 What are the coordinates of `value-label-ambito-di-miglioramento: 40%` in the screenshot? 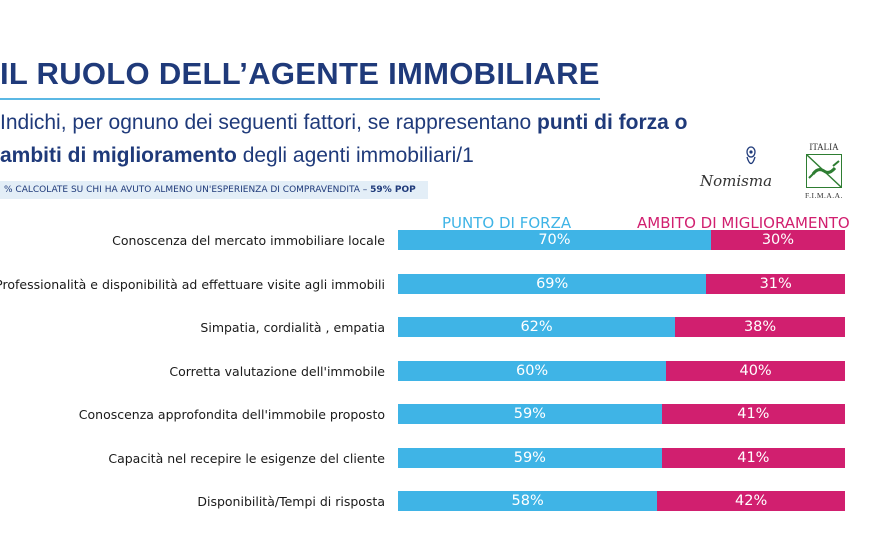 It's located at (755, 370).